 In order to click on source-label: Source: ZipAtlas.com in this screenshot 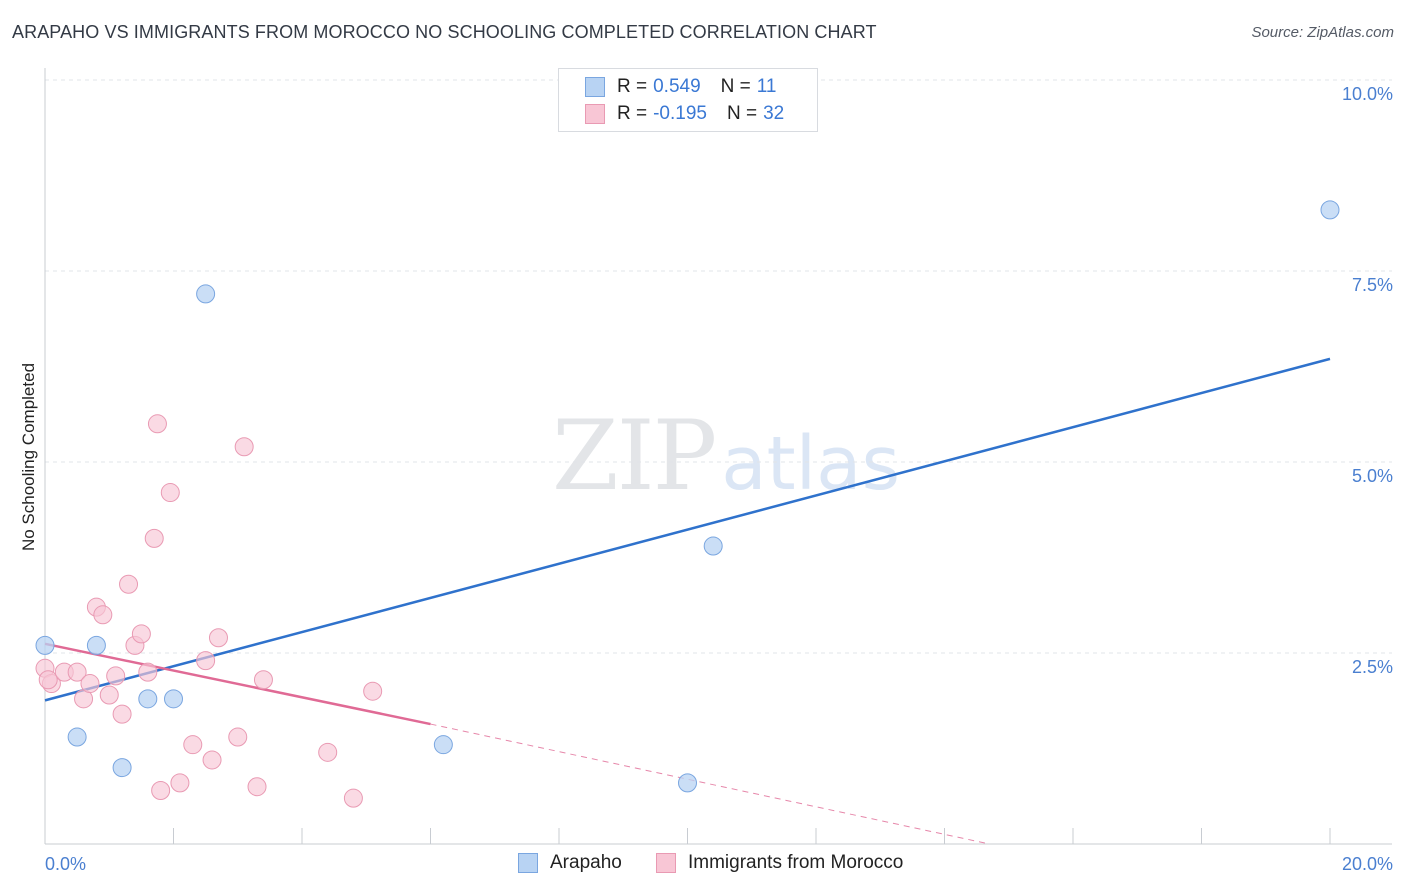, I will do `click(1322, 32)`.